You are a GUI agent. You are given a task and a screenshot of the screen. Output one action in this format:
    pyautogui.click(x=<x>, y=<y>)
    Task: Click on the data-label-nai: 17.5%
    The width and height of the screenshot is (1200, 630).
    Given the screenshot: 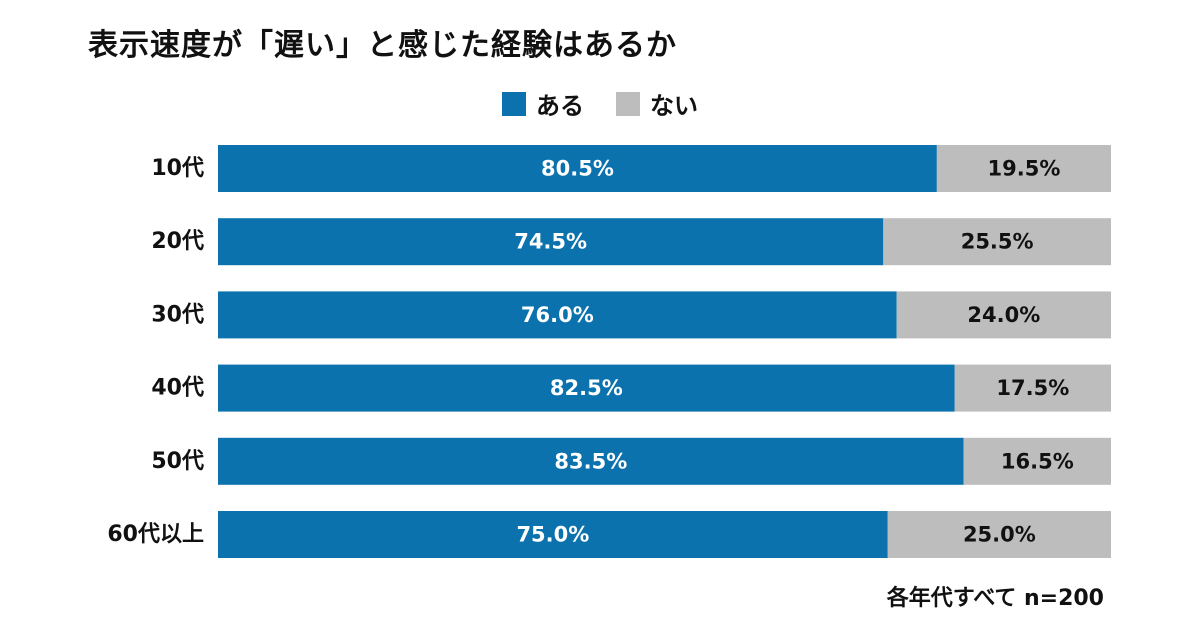 What is the action you would take?
    pyautogui.click(x=1032, y=388)
    